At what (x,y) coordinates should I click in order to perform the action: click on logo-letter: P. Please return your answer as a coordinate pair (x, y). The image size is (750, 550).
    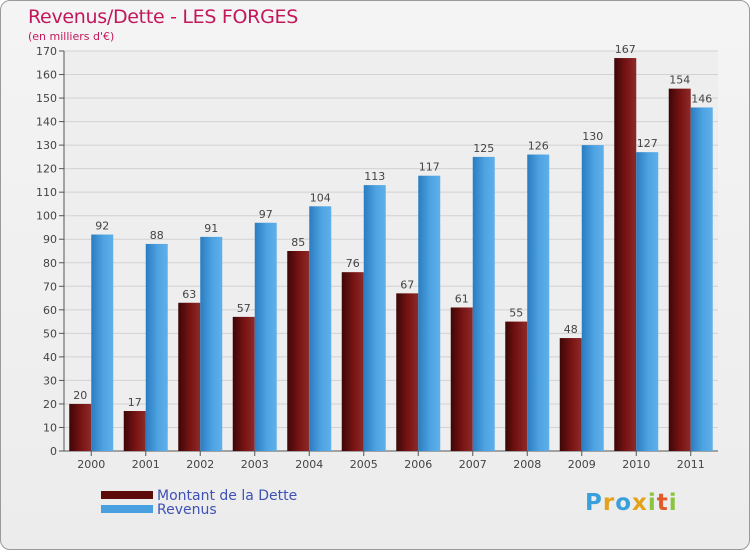
    Looking at the image, I should click on (594, 503).